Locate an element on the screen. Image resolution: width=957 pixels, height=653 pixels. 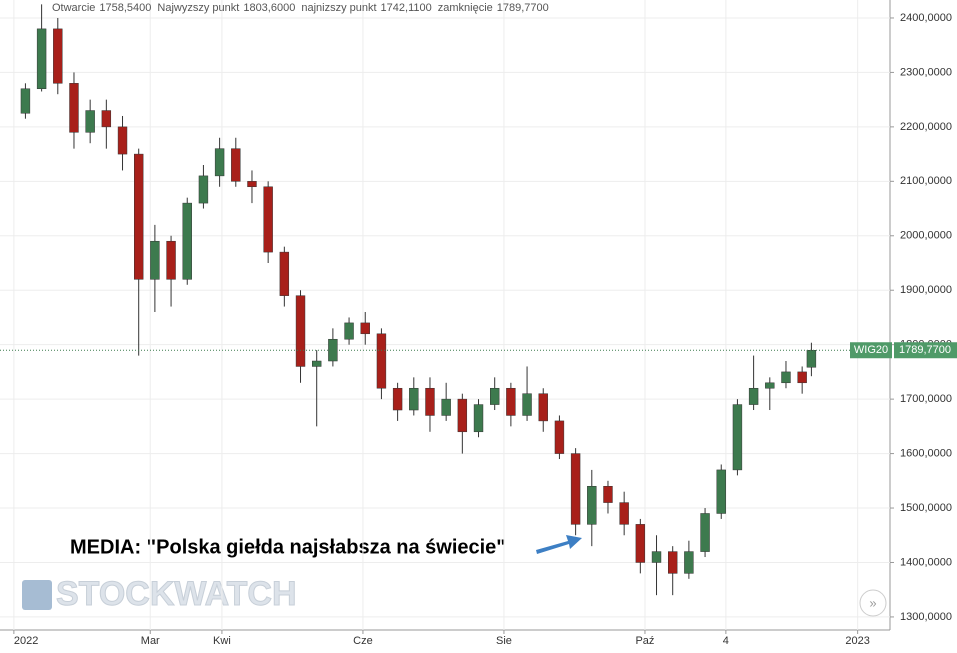
last-price-label: 1789,7700 is located at coordinates (925, 350).